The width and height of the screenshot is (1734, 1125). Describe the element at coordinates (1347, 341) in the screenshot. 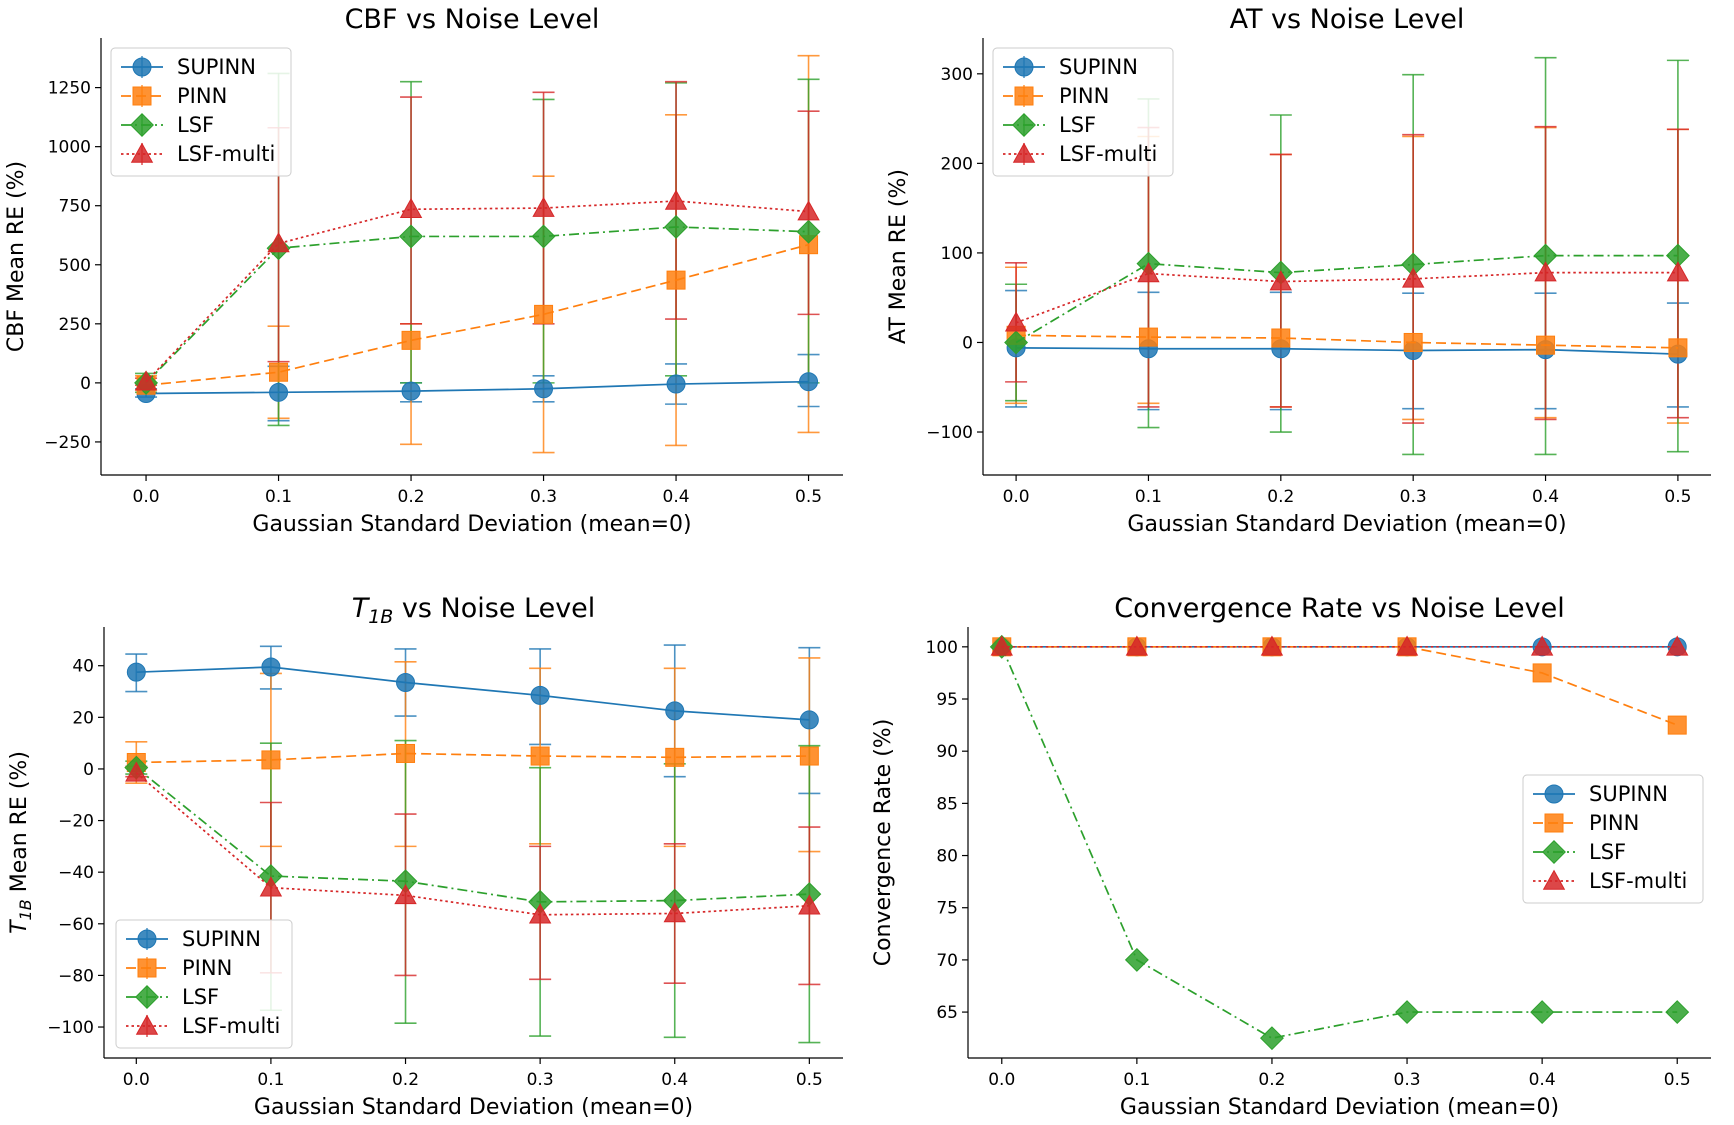

I see `at-pinn-line` at that location.